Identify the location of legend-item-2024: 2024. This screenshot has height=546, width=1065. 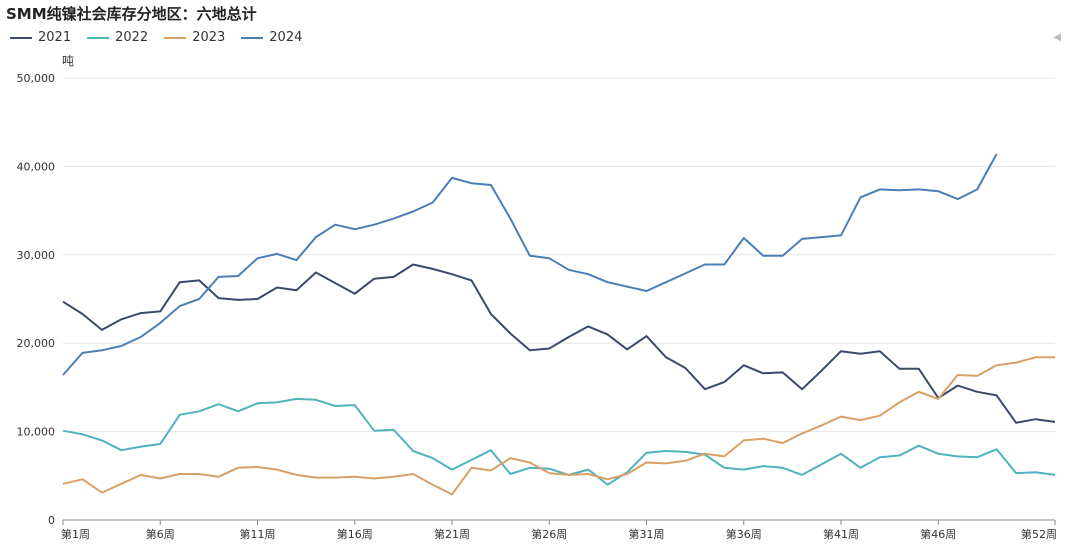
(271, 37).